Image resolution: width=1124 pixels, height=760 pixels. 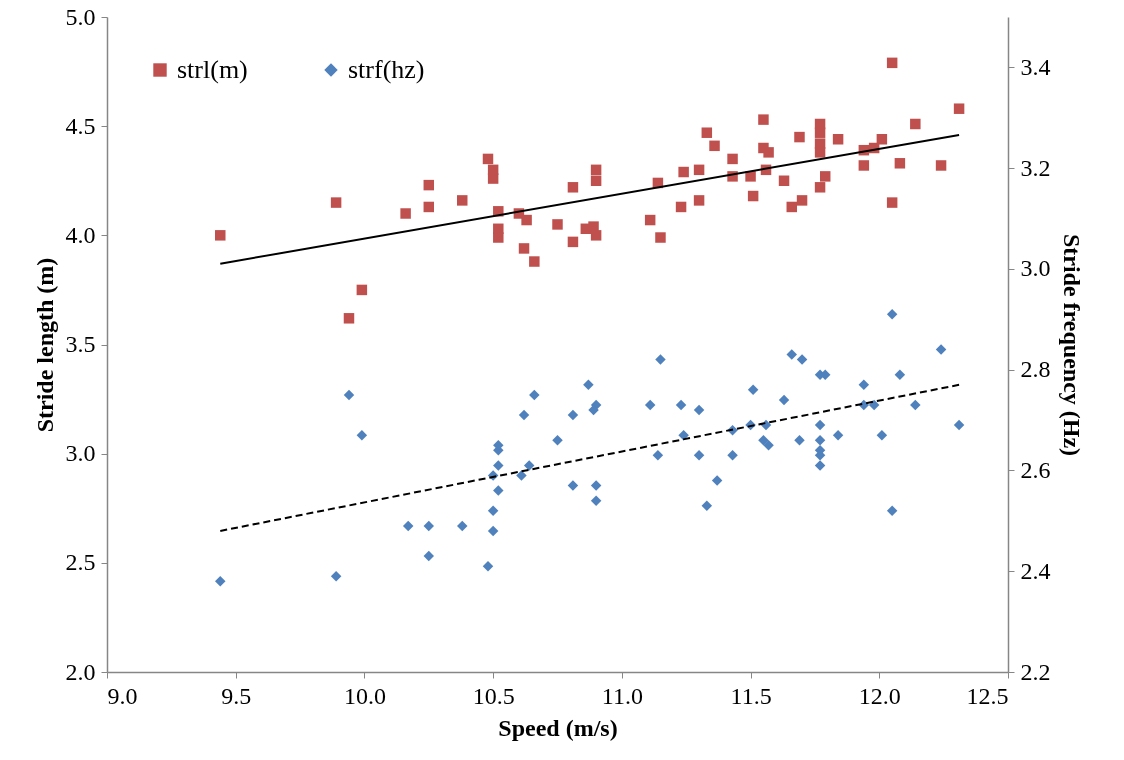 What do you see at coordinates (80, 562) in the screenshot?
I see `y-tick-label: 2.5` at bounding box center [80, 562].